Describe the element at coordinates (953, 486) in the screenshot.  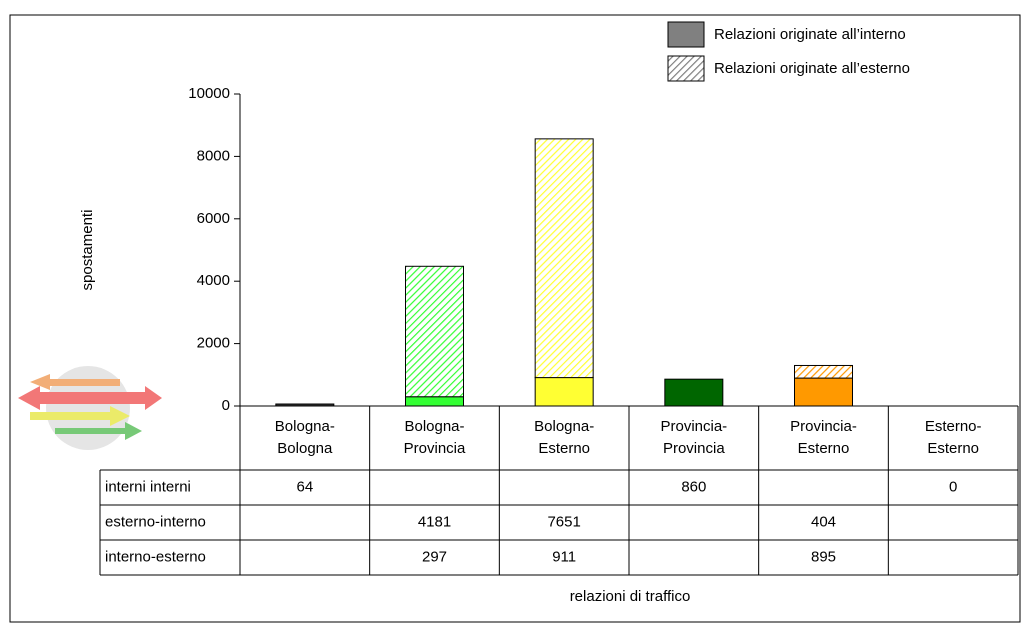
I see `table-value: 0` at that location.